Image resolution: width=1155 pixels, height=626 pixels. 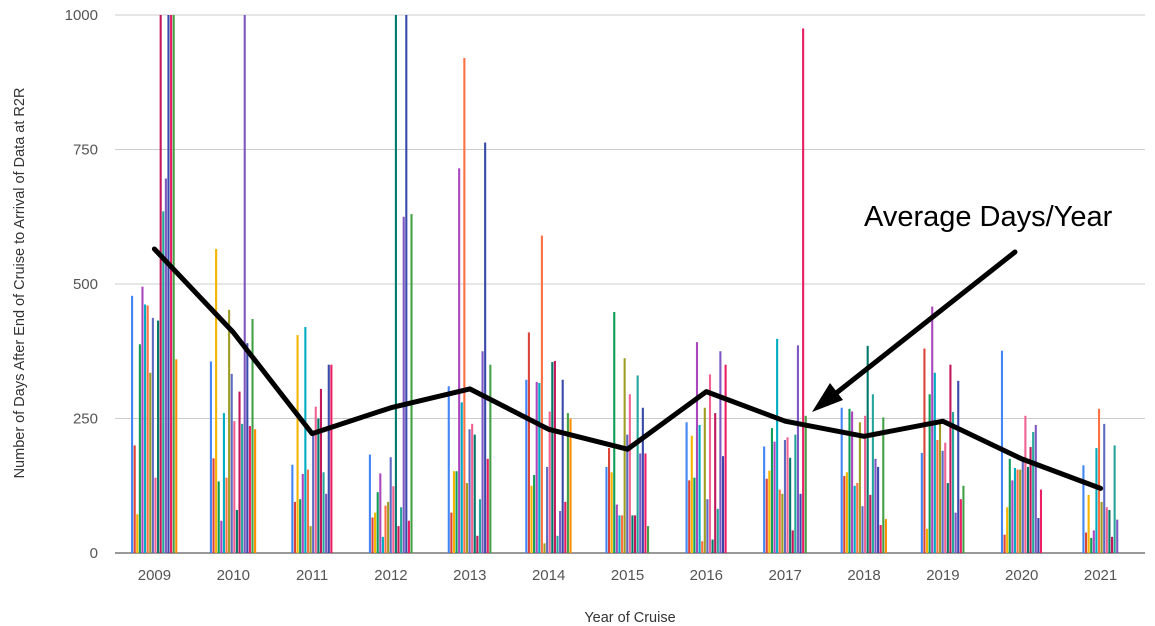 I want to click on x-tick-label: 2021, so click(x=1100, y=575).